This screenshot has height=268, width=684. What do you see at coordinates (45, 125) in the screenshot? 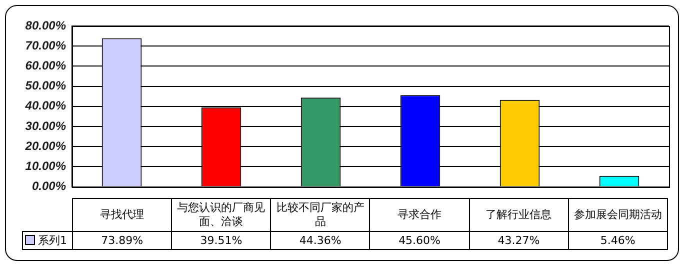
I see `y-tick-label: 30.00%` at bounding box center [45, 125].